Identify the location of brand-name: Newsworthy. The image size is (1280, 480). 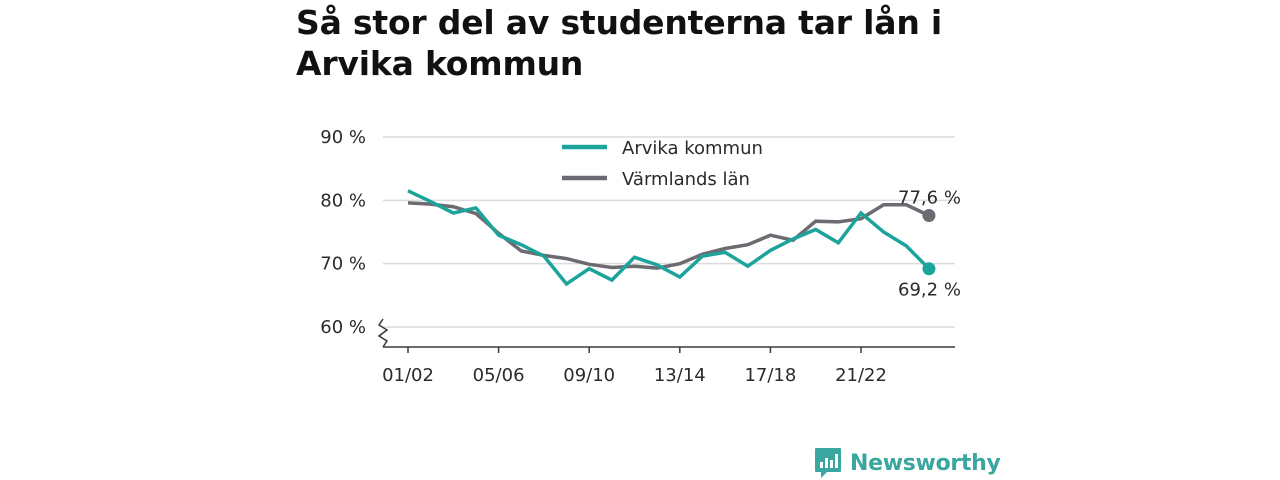
(925, 463).